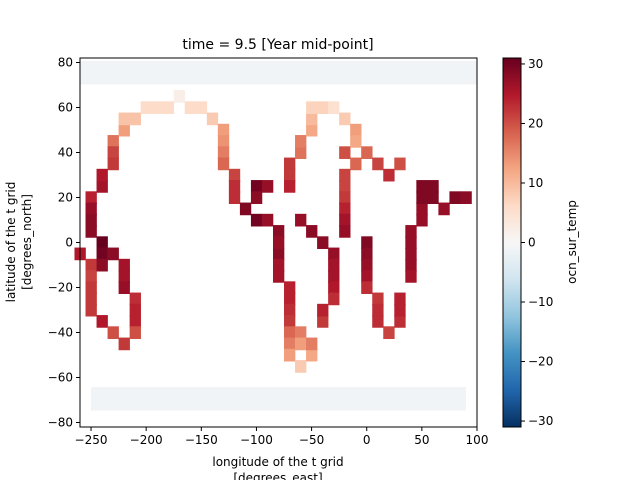 This screenshot has height=480, width=640. Describe the element at coordinates (65, 108) in the screenshot. I see `y-tick-label: 60` at that location.